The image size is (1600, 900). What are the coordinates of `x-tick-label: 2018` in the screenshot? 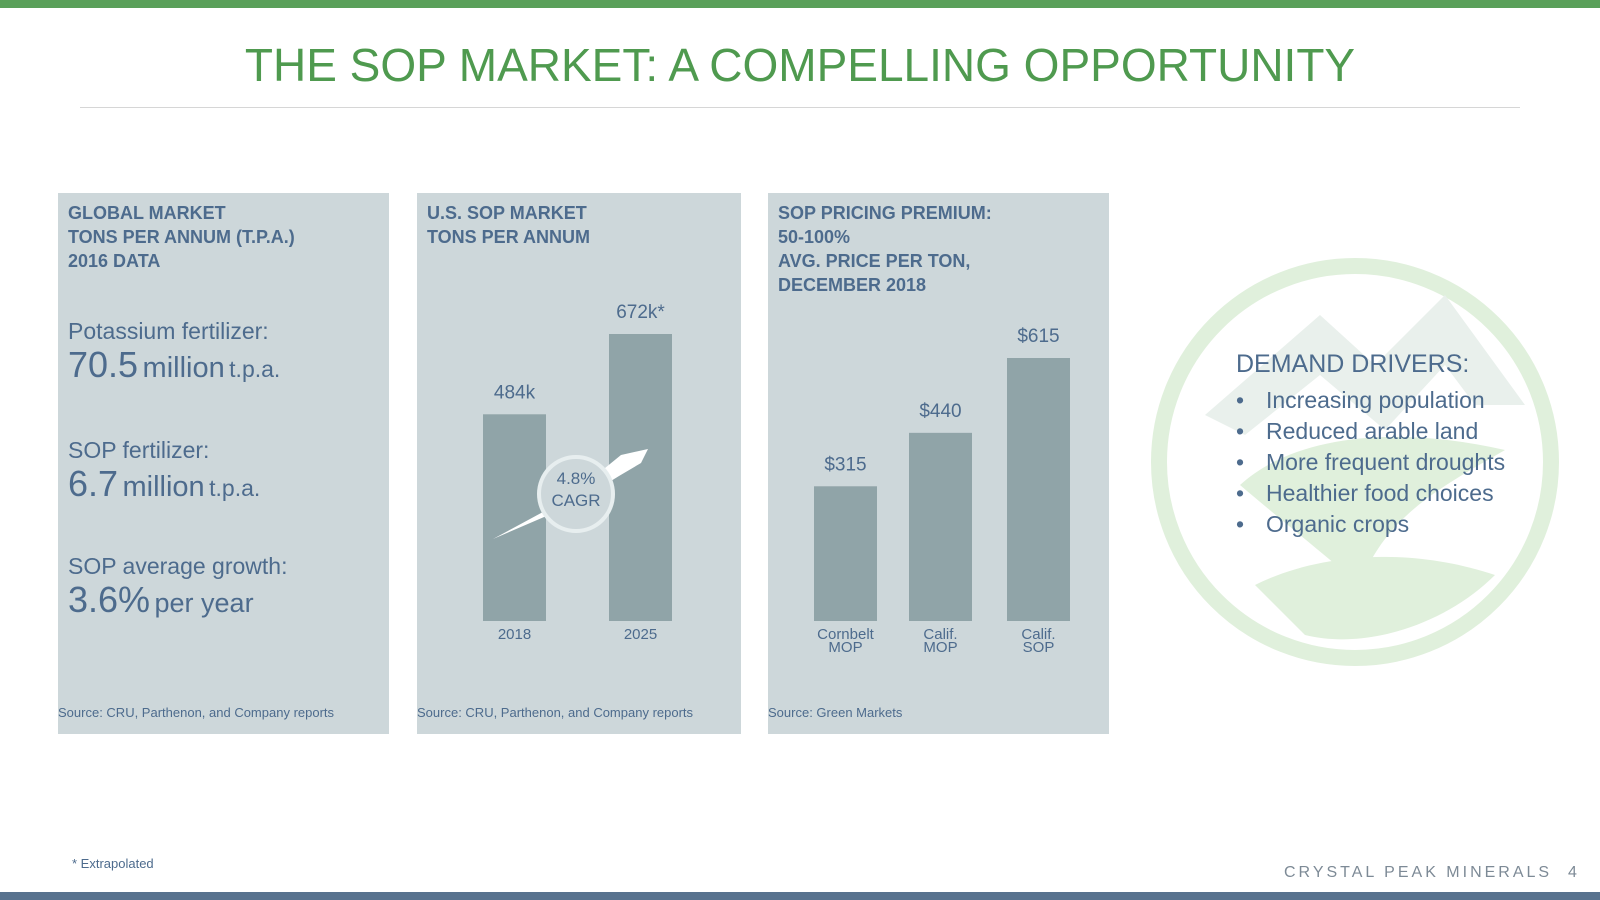 It's located at (514, 634).